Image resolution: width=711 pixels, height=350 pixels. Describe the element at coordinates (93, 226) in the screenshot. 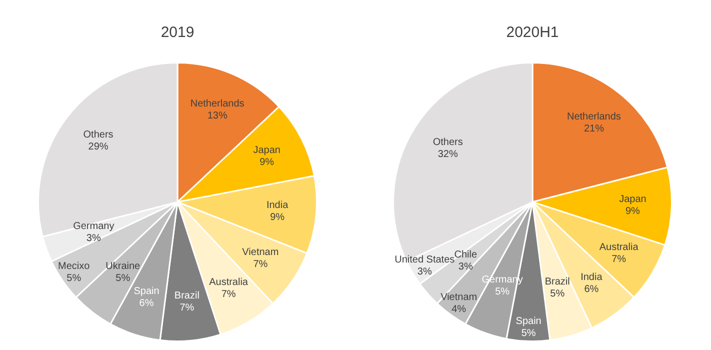

I see `slice-label: Germany` at that location.